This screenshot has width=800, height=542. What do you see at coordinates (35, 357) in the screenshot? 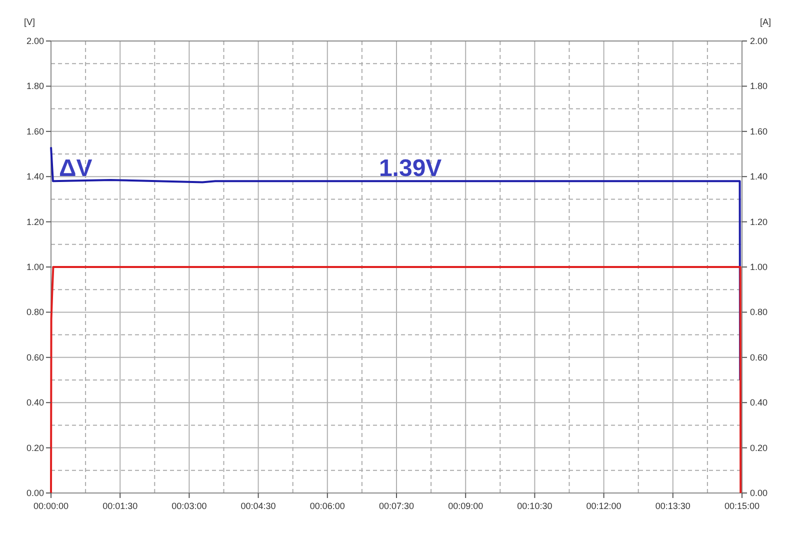
I see `y-tick-label: 0.60` at bounding box center [35, 357].